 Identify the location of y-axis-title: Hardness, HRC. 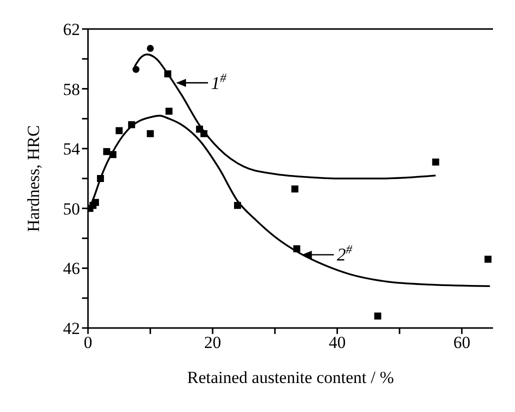
(34, 178).